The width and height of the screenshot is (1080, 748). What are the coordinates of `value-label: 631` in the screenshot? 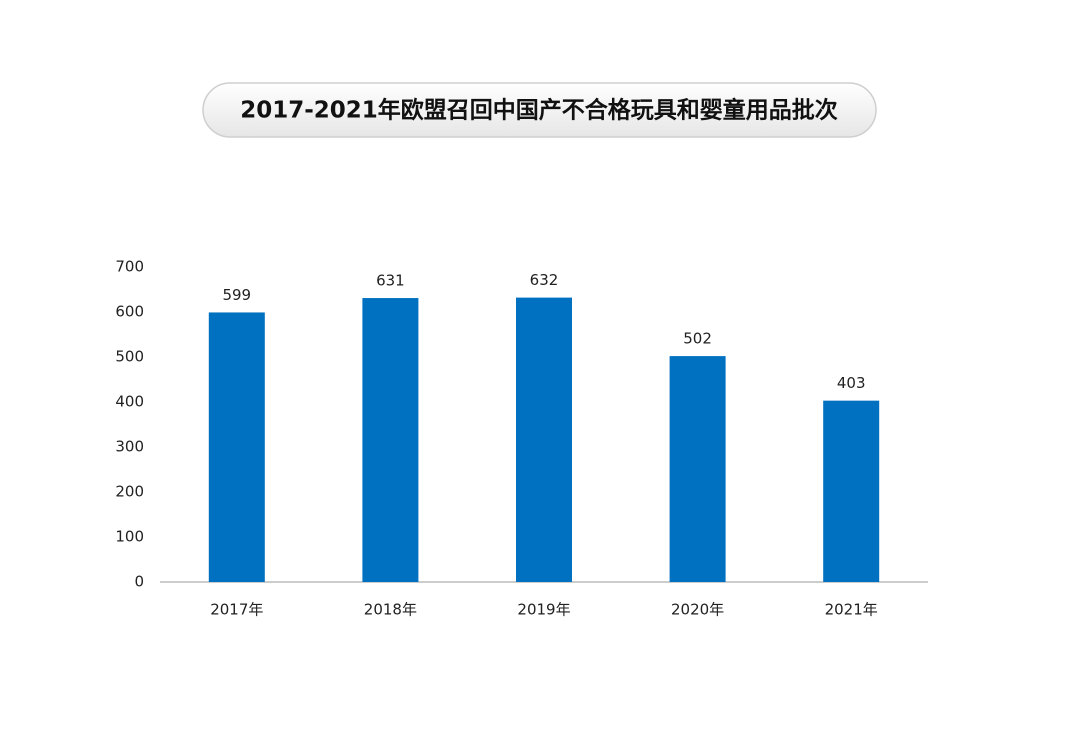 It's located at (390, 281).